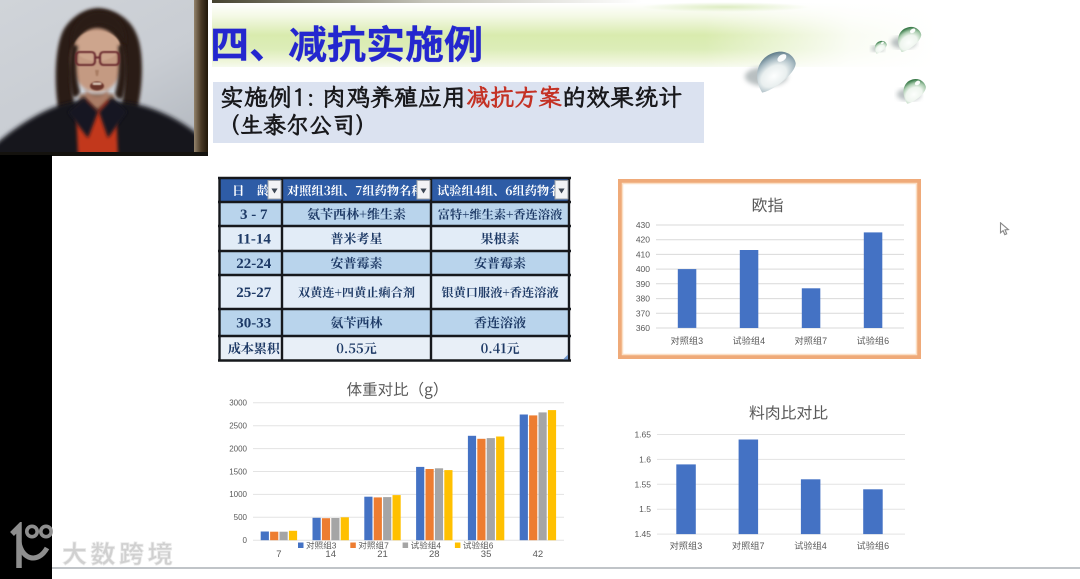 The height and width of the screenshot is (579, 1080). Describe the element at coordinates (538, 554) in the screenshot. I see `svg-text: 42` at that location.